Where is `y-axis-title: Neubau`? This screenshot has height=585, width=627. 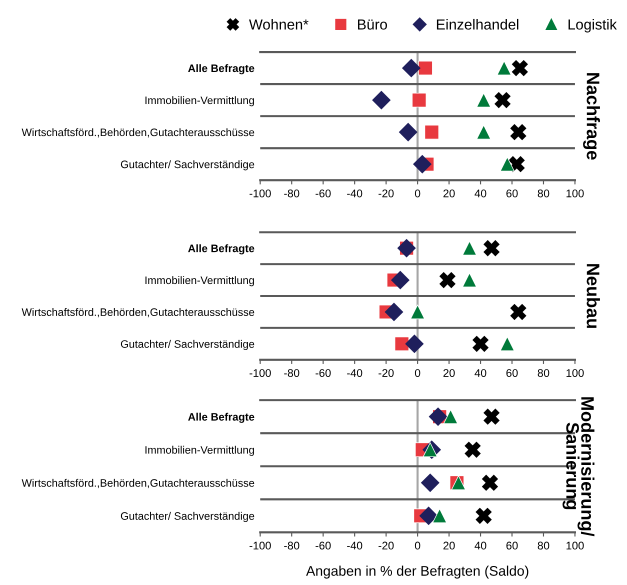 y-axis-title: Neubau is located at coordinates (593, 296).